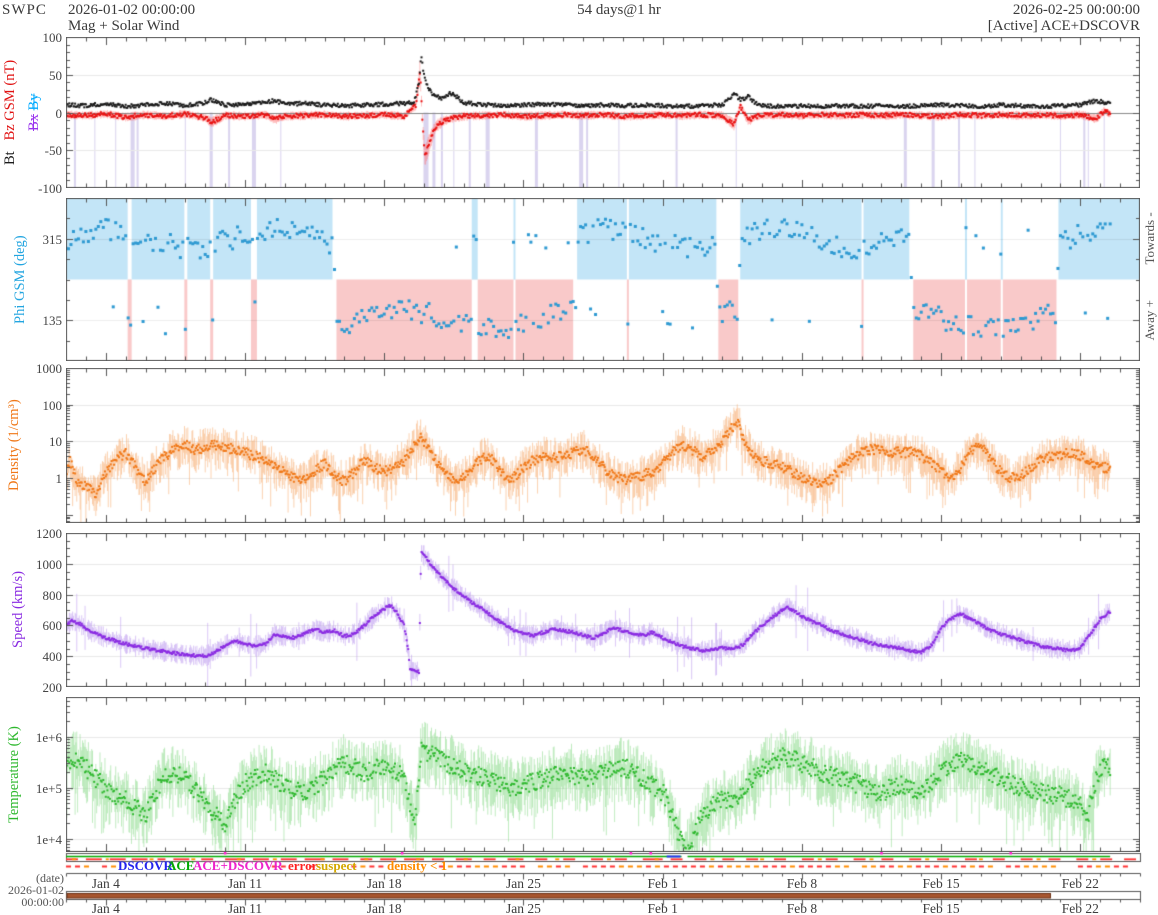 The width and height of the screenshot is (1158, 915). What do you see at coordinates (145, 865) in the screenshot?
I see `legend-dscovr: DSCOVR` at bounding box center [145, 865].